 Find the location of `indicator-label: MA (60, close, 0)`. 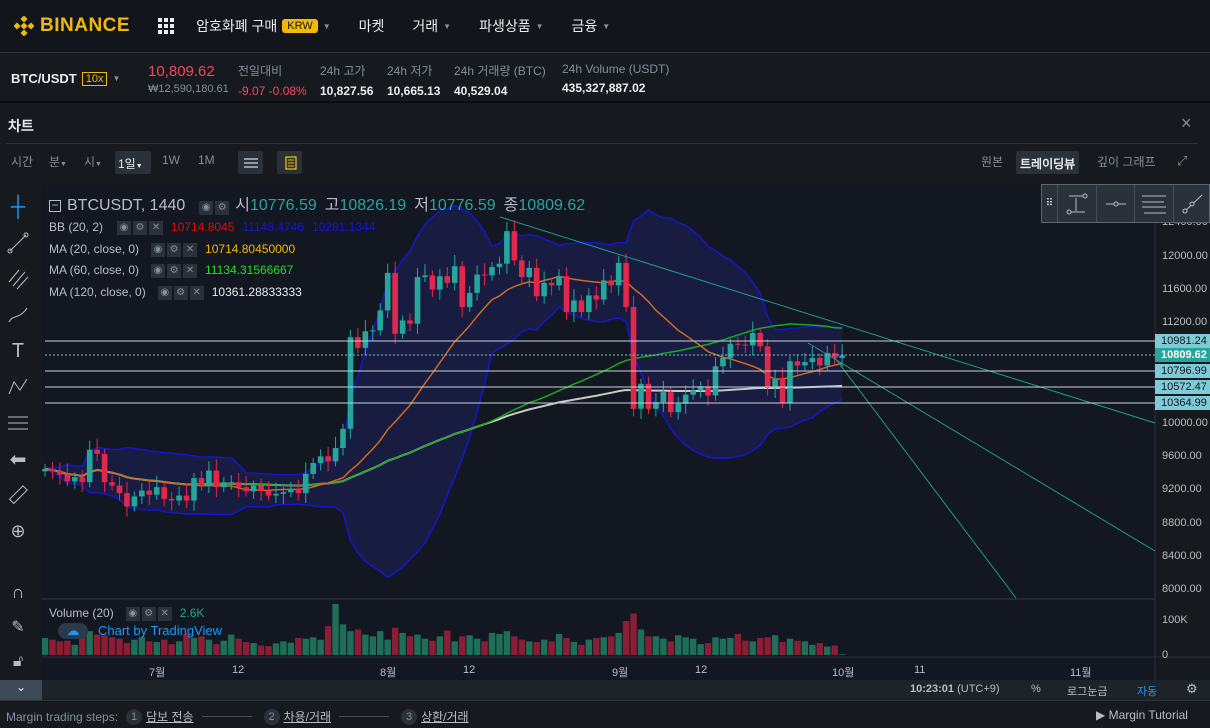

indicator-label: MA (60, close, 0) is located at coordinates (94, 270).